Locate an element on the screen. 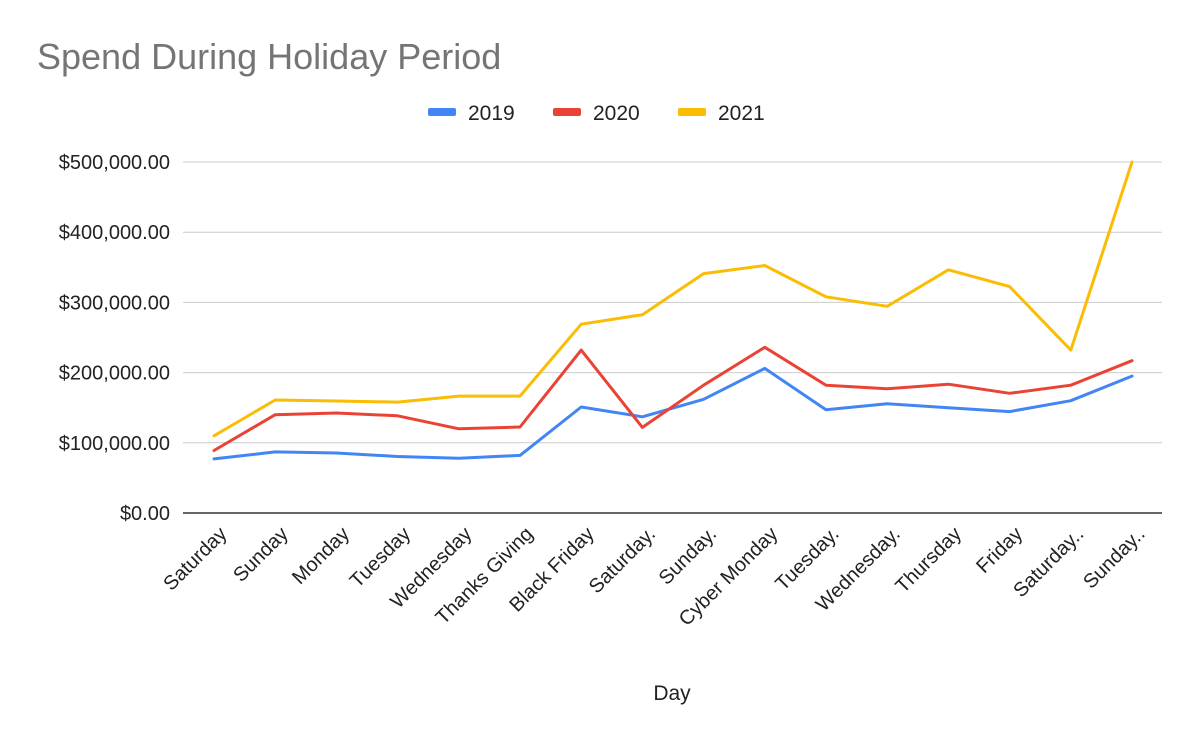  y-tick-label: $200,000.00 is located at coordinates (114, 374).